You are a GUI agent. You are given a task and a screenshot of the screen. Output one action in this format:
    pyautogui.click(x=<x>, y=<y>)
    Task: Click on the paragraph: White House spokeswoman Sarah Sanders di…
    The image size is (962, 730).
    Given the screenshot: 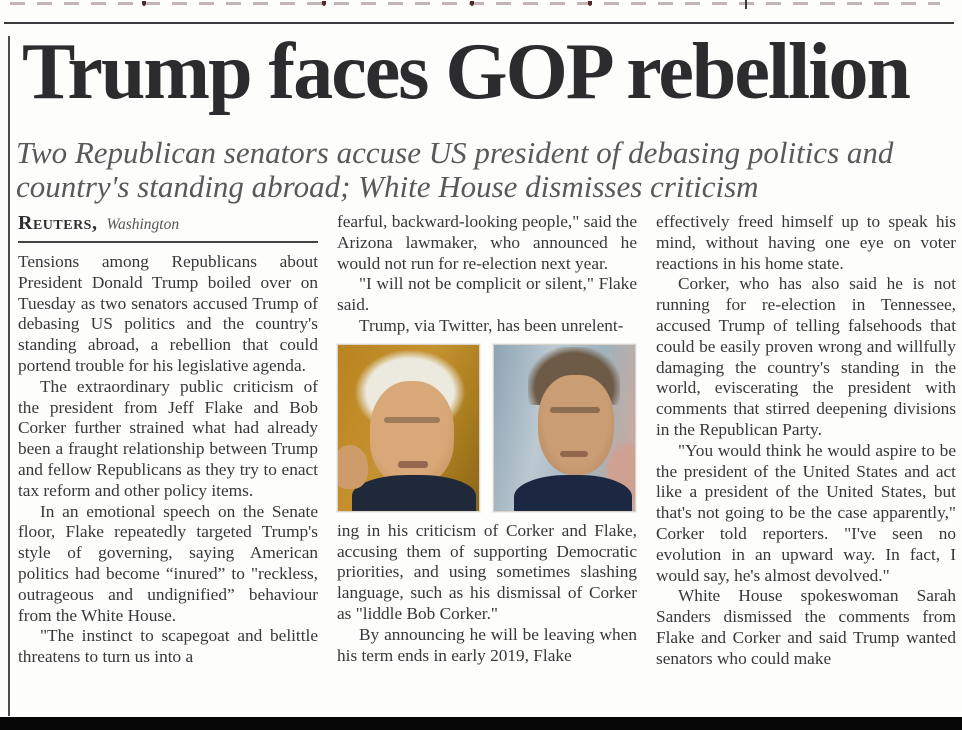 What is the action you would take?
    pyautogui.click(x=806, y=627)
    